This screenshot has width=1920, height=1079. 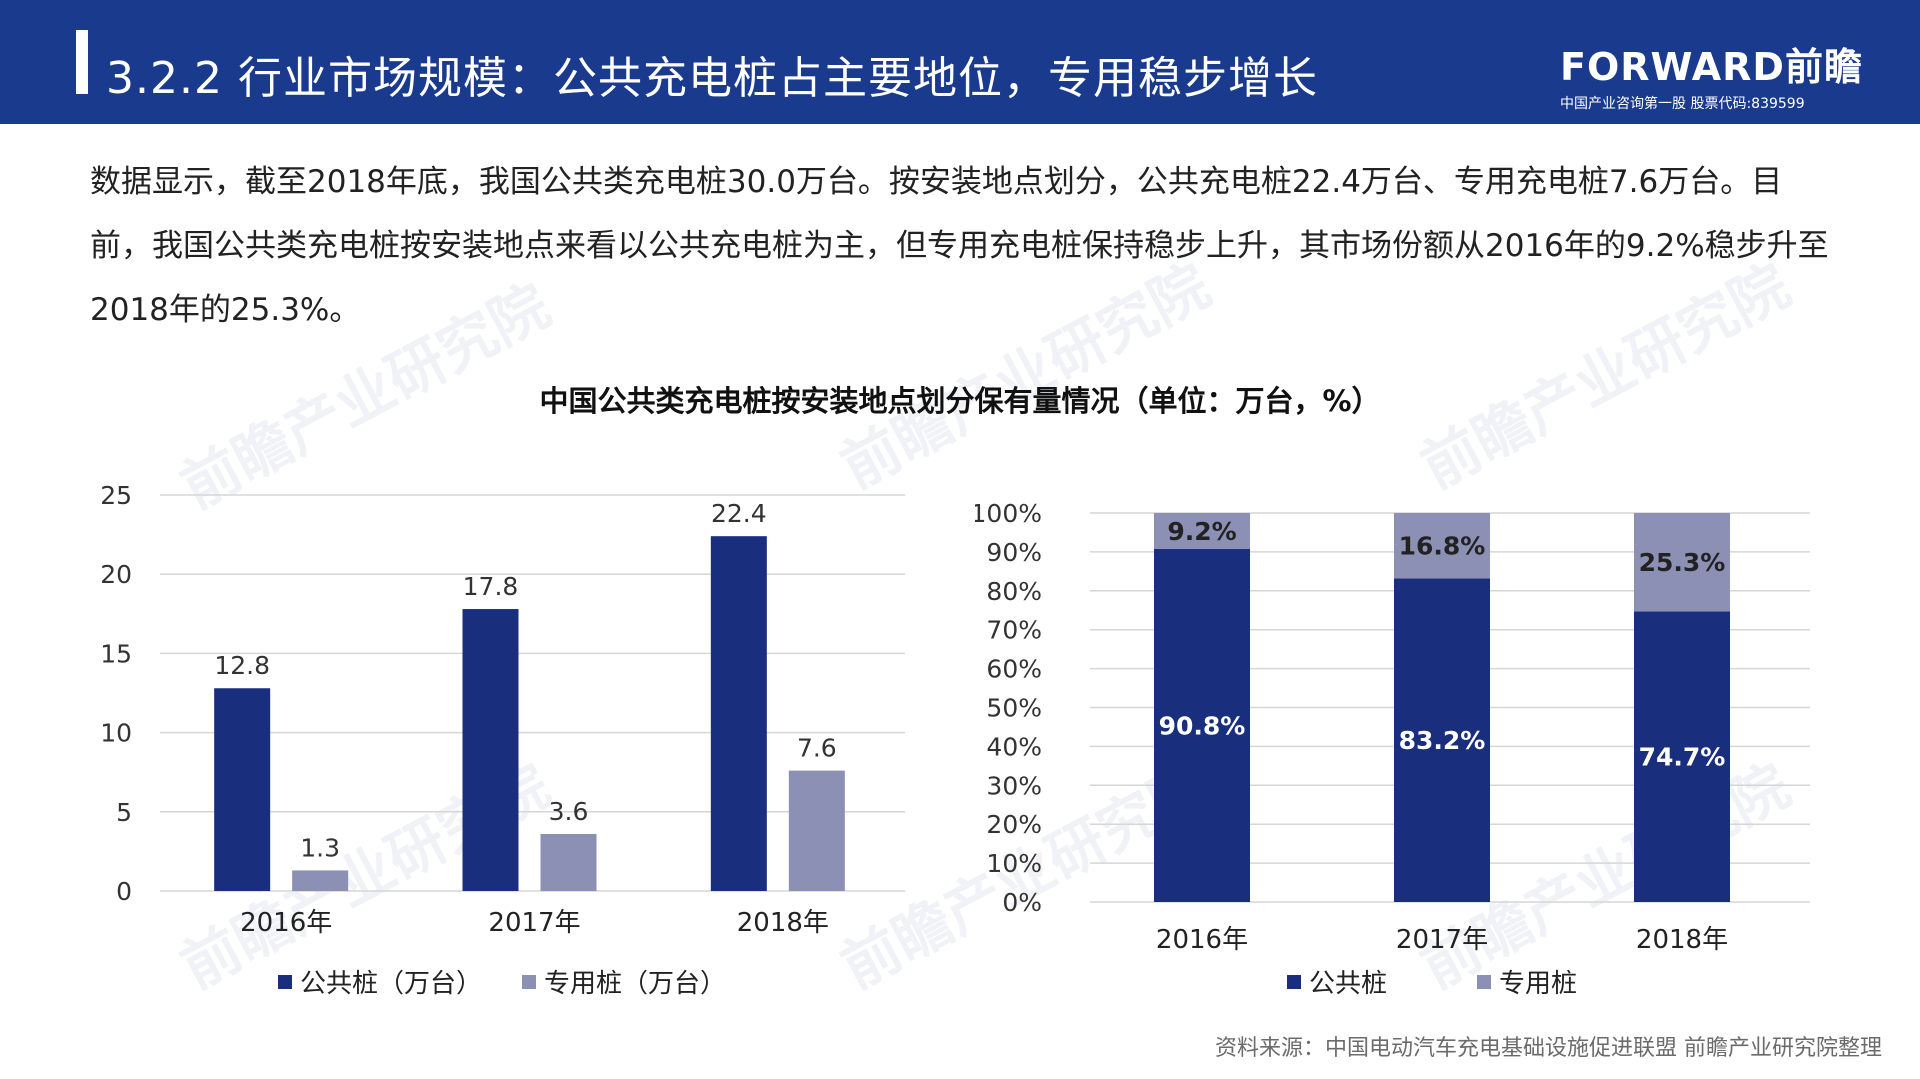 I want to click on legend-swatch-private-share, so click(x=1484, y=981).